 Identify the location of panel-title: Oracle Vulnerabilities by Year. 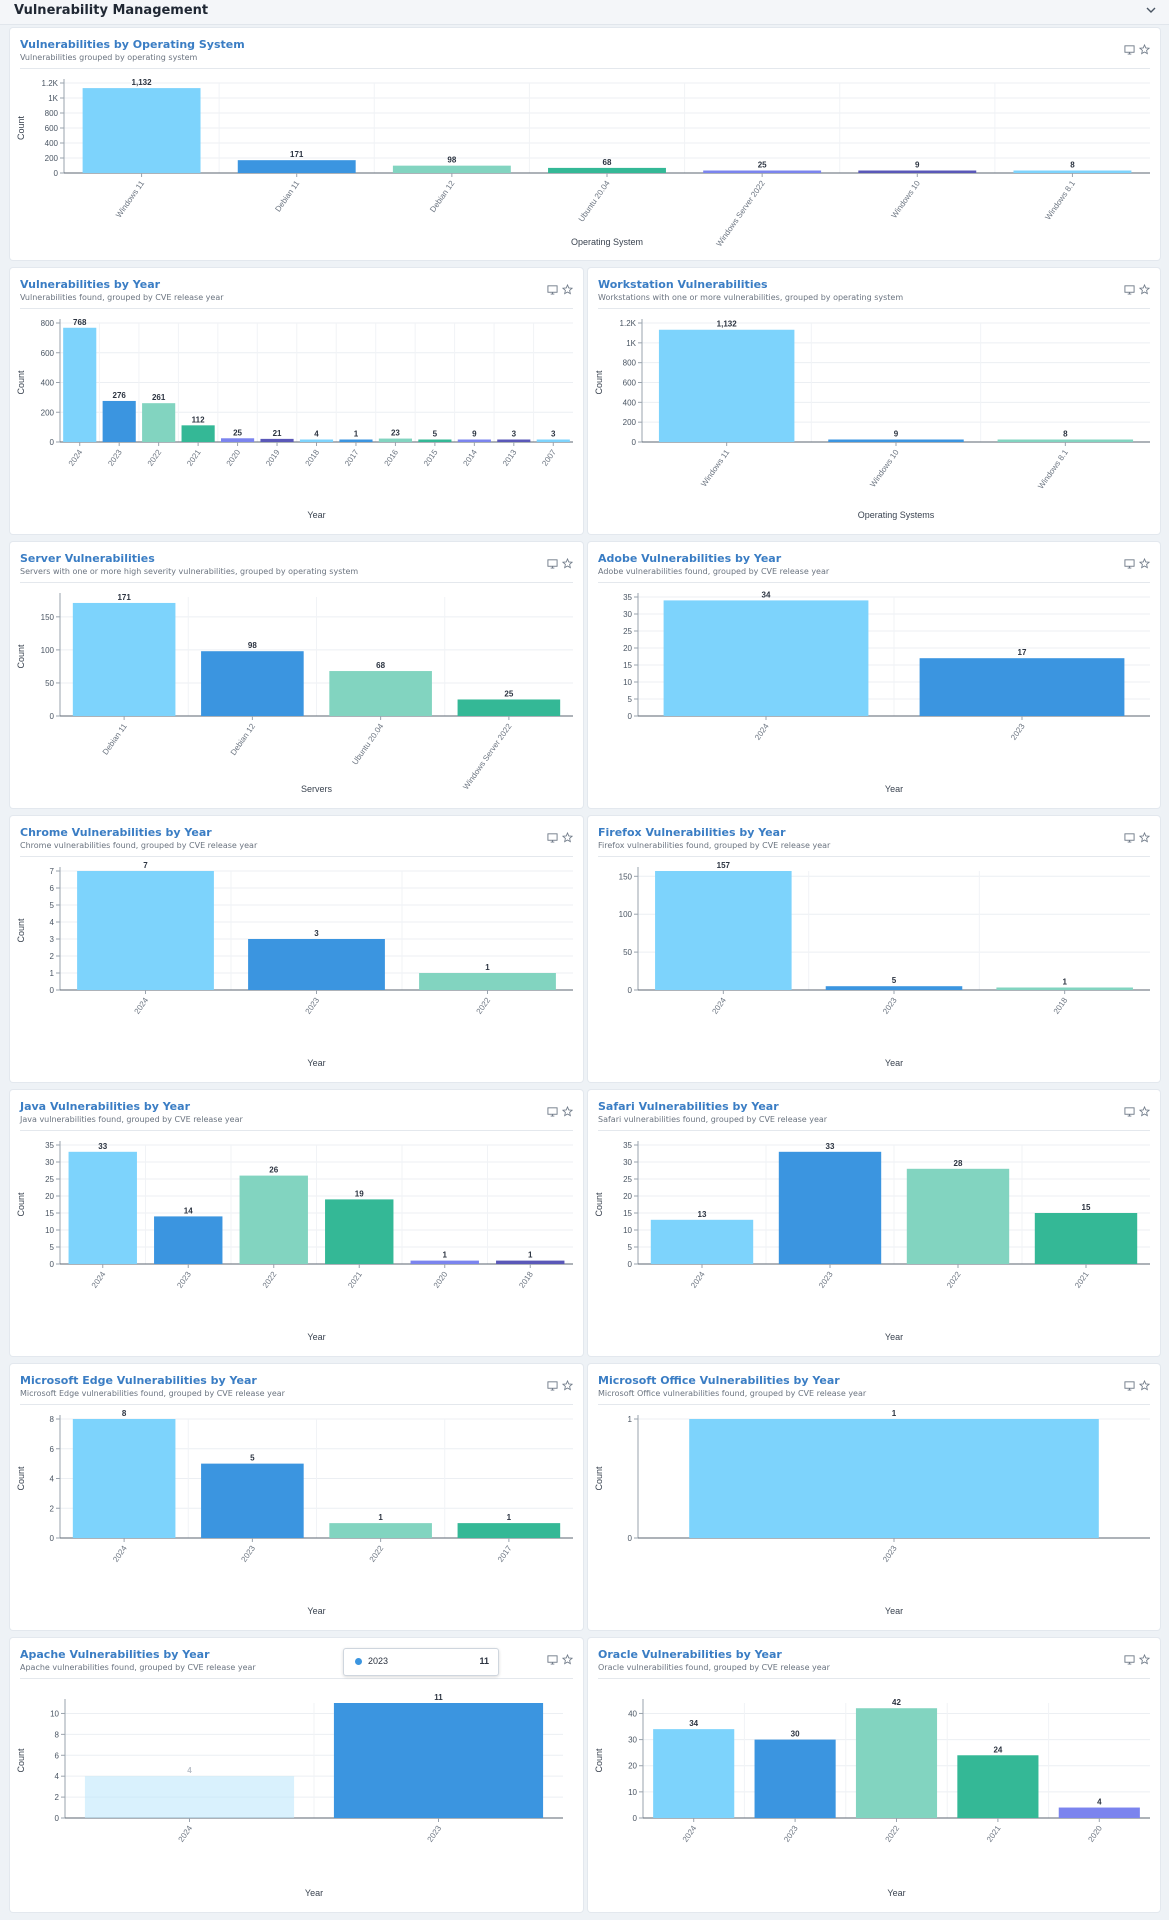
(690, 1654).